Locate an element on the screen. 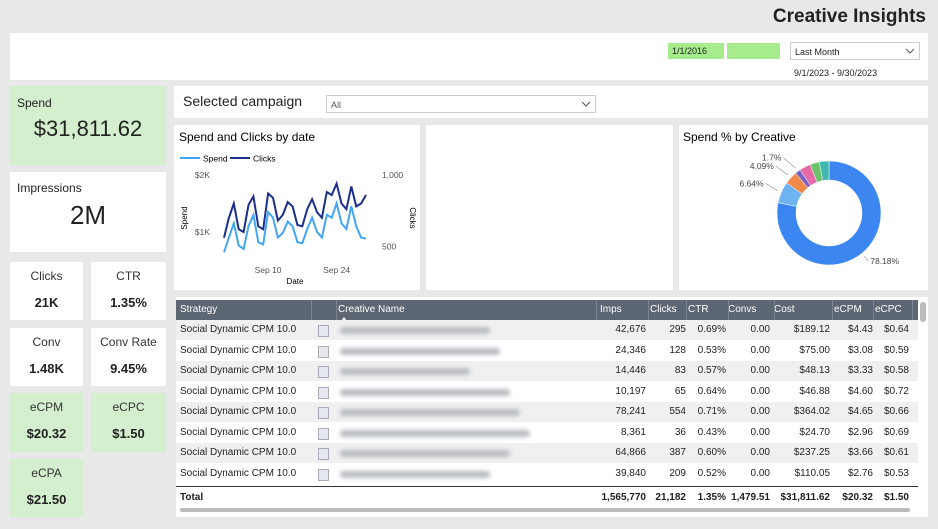 The width and height of the screenshot is (938, 529). column-header: Clicks is located at coordinates (663, 309).